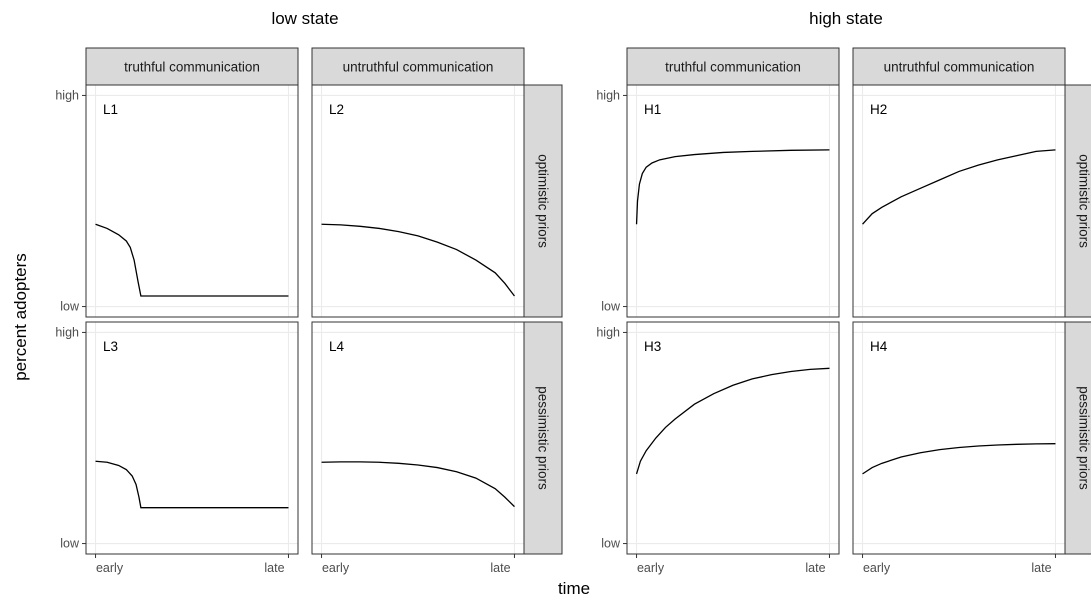 The image size is (1091, 598). What do you see at coordinates (336, 109) in the screenshot?
I see `panel-label: L2` at bounding box center [336, 109].